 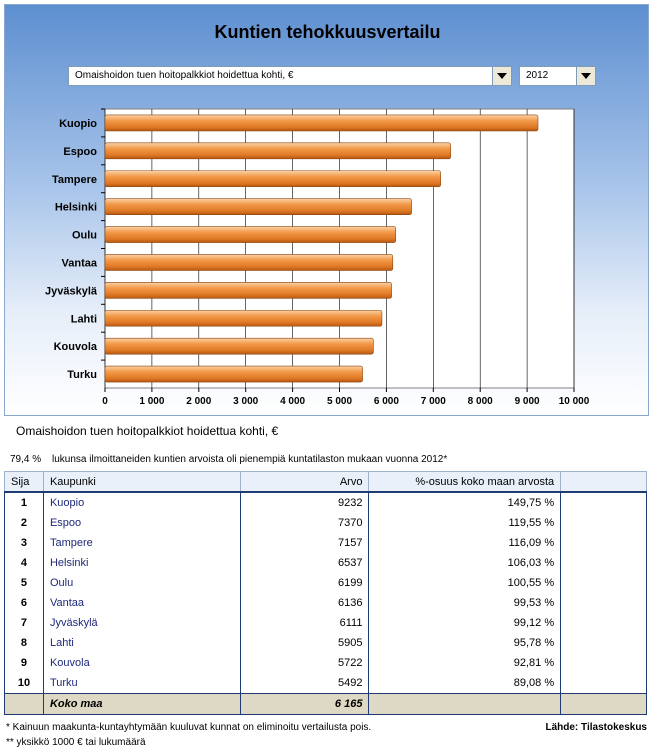 I want to click on row-share: 119,55 %, so click(x=464, y=523).